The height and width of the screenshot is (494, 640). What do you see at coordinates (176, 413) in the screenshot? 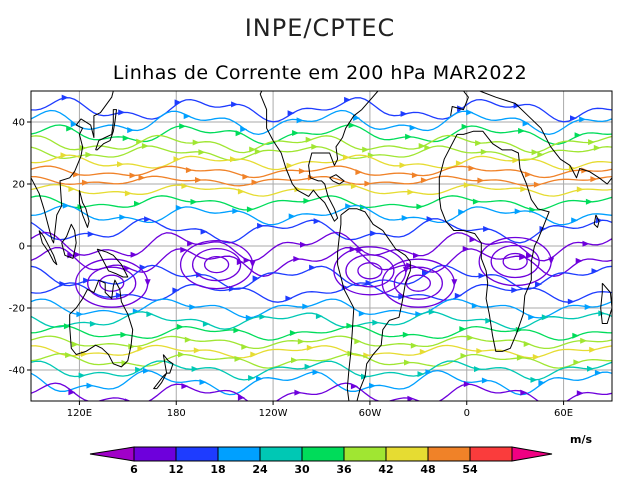
I see `lon-tick-label: 180` at bounding box center [176, 413].